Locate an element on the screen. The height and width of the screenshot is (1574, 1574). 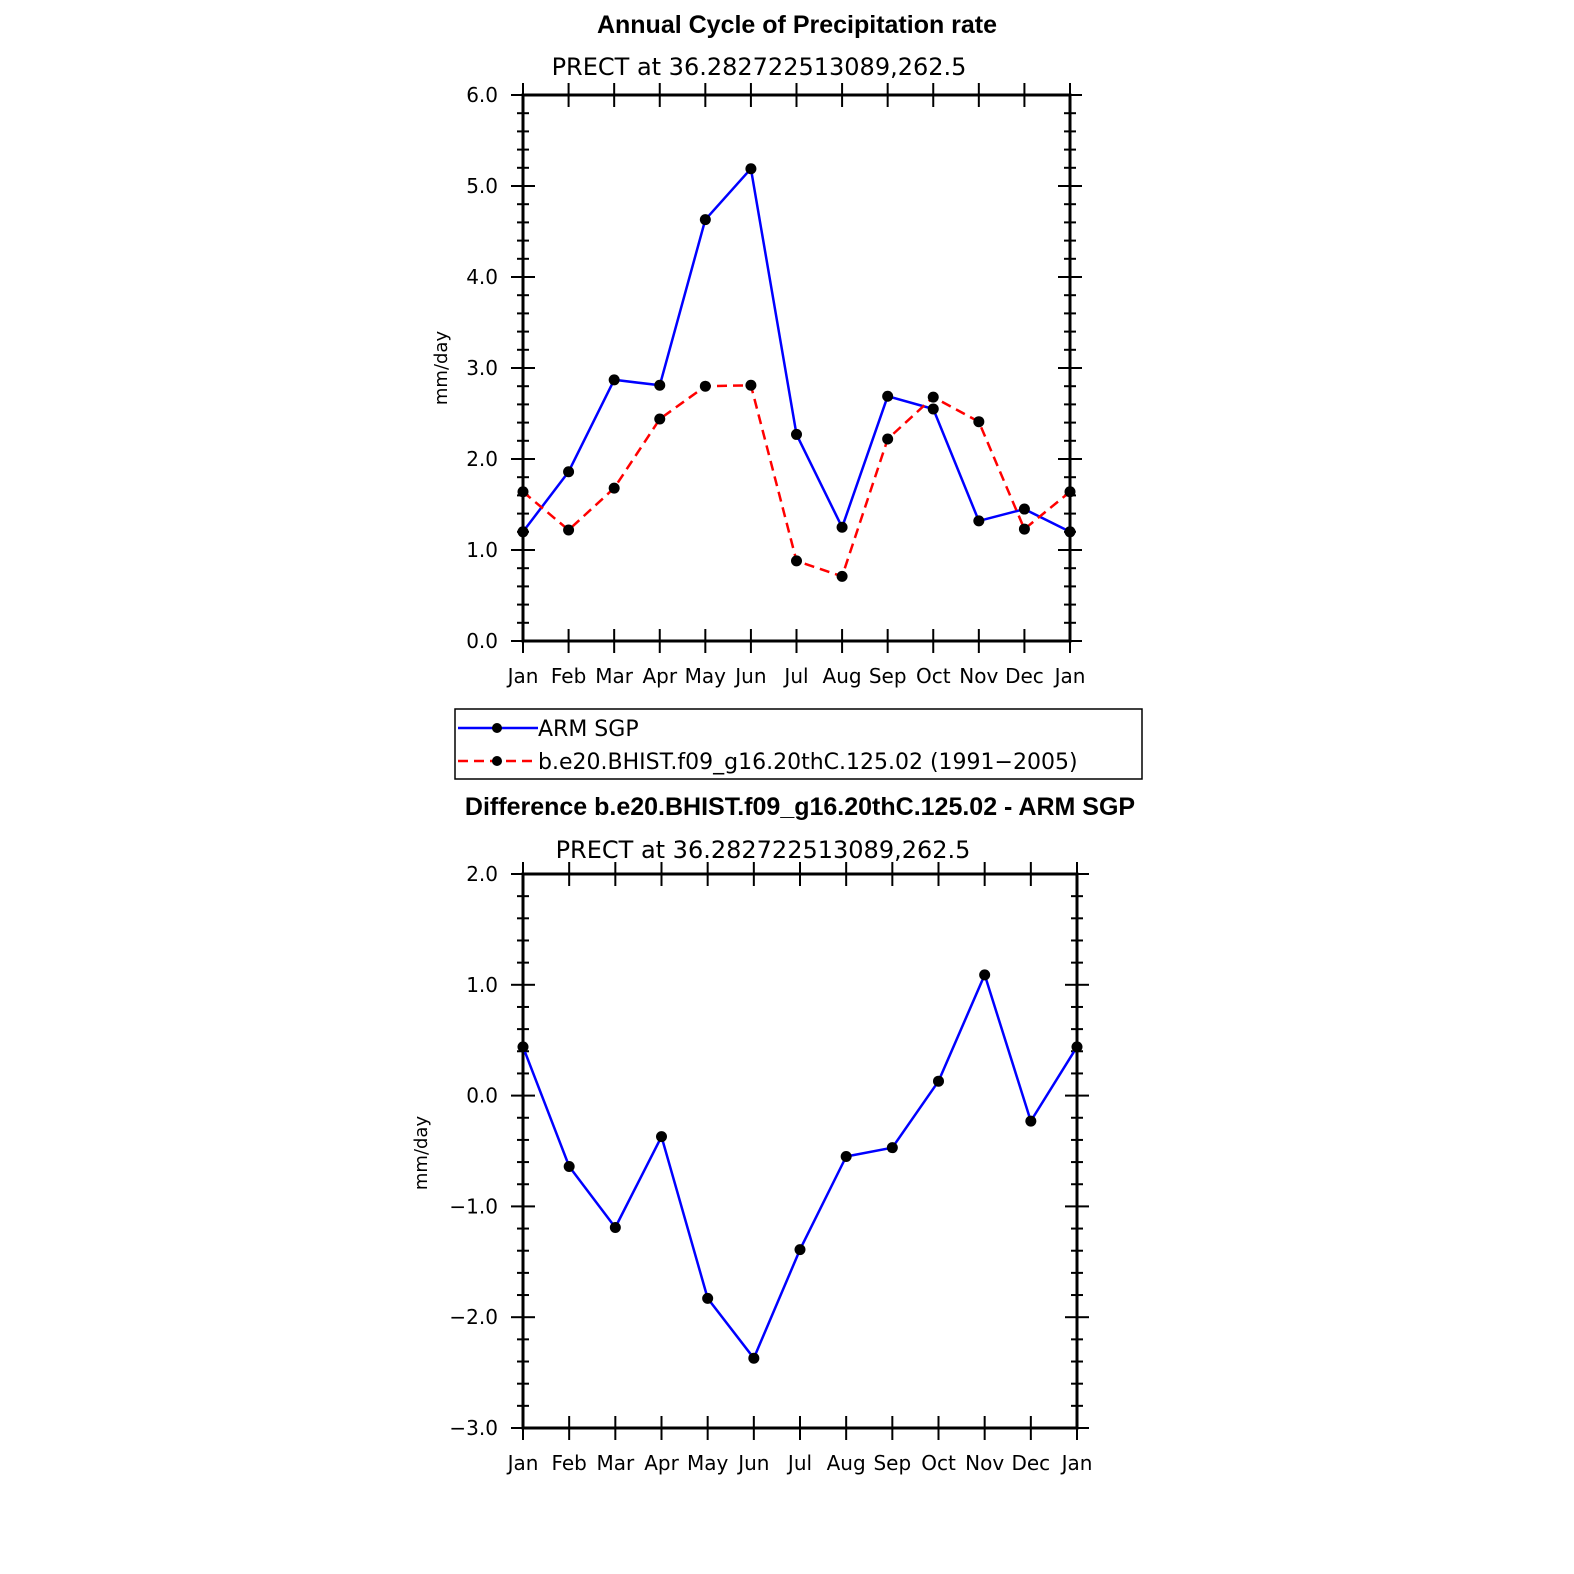
chart1-ytick-label: 6.0 is located at coordinates (482, 95).